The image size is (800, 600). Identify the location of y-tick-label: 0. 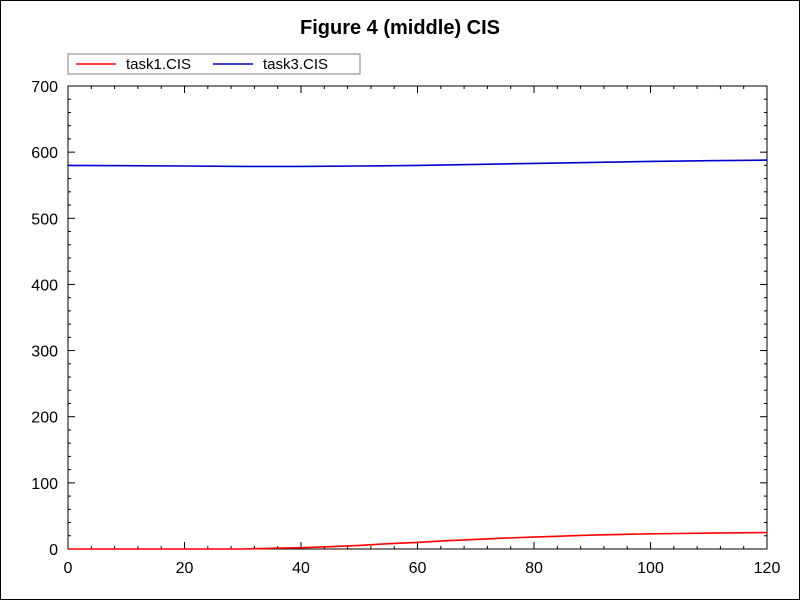
(53, 550).